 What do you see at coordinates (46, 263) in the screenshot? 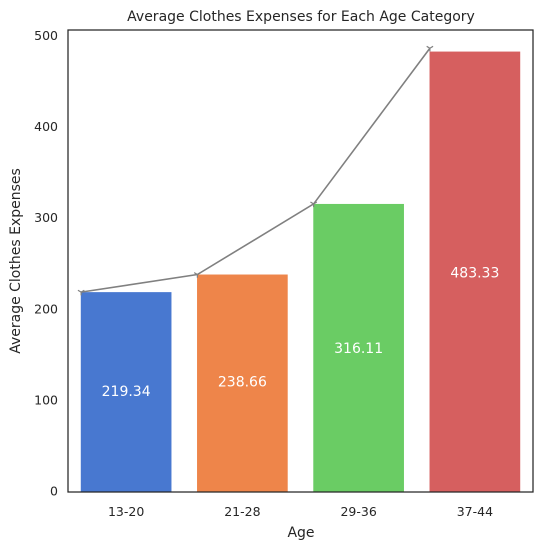
I see `y-ticks-group: 0 100 200 300 400 500` at bounding box center [46, 263].